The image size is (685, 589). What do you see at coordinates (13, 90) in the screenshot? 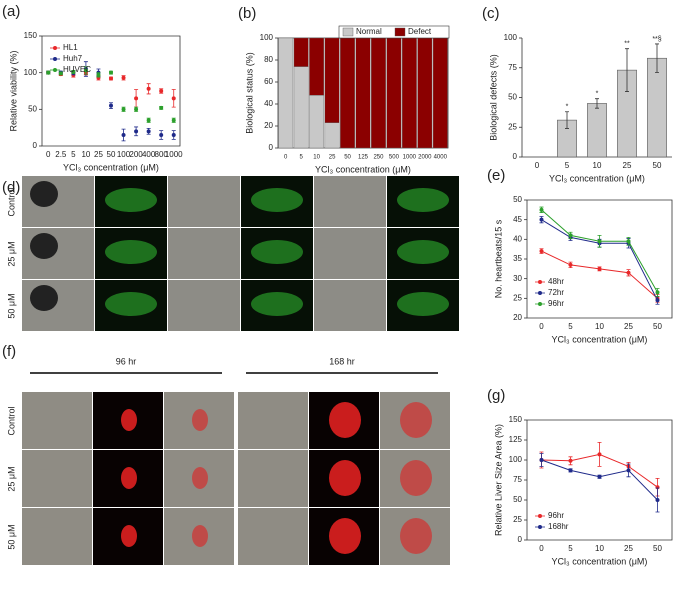
I see `y-axis-label: Relative viability (%)` at bounding box center [13, 90].